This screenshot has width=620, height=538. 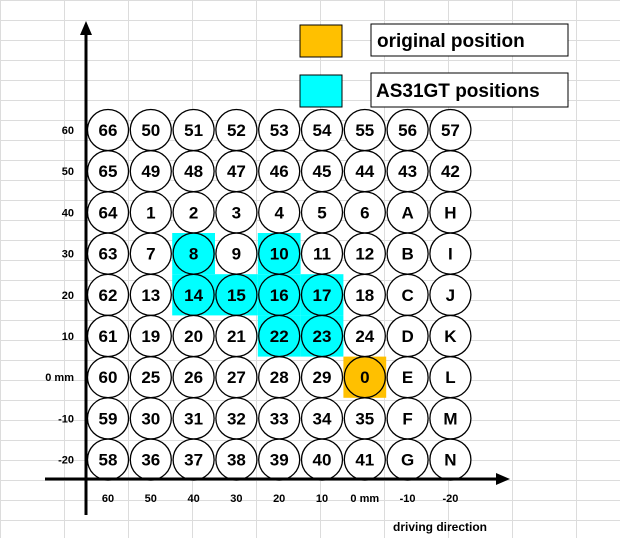 What do you see at coordinates (68, 172) in the screenshot?
I see `y-tick-label: 50` at bounding box center [68, 172].